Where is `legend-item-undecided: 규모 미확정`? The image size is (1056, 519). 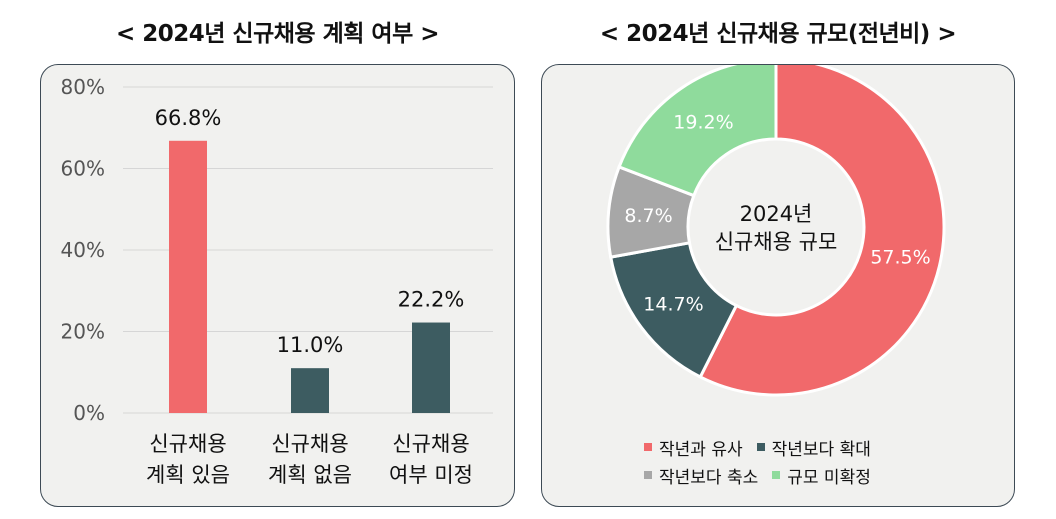 legend-item-undecided: 규모 미확정 is located at coordinates (821, 475).